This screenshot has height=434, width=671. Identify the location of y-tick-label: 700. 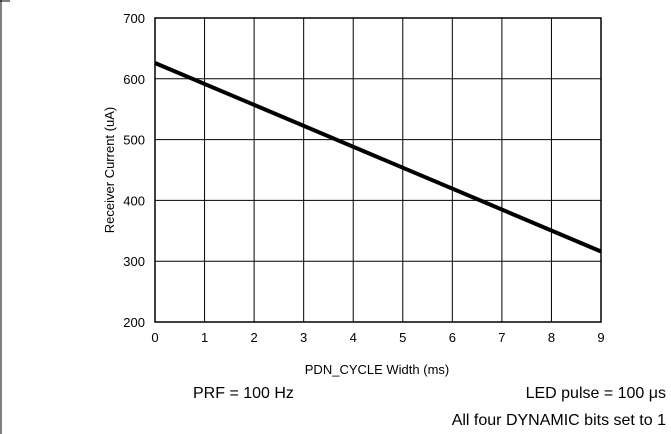
(134, 18).